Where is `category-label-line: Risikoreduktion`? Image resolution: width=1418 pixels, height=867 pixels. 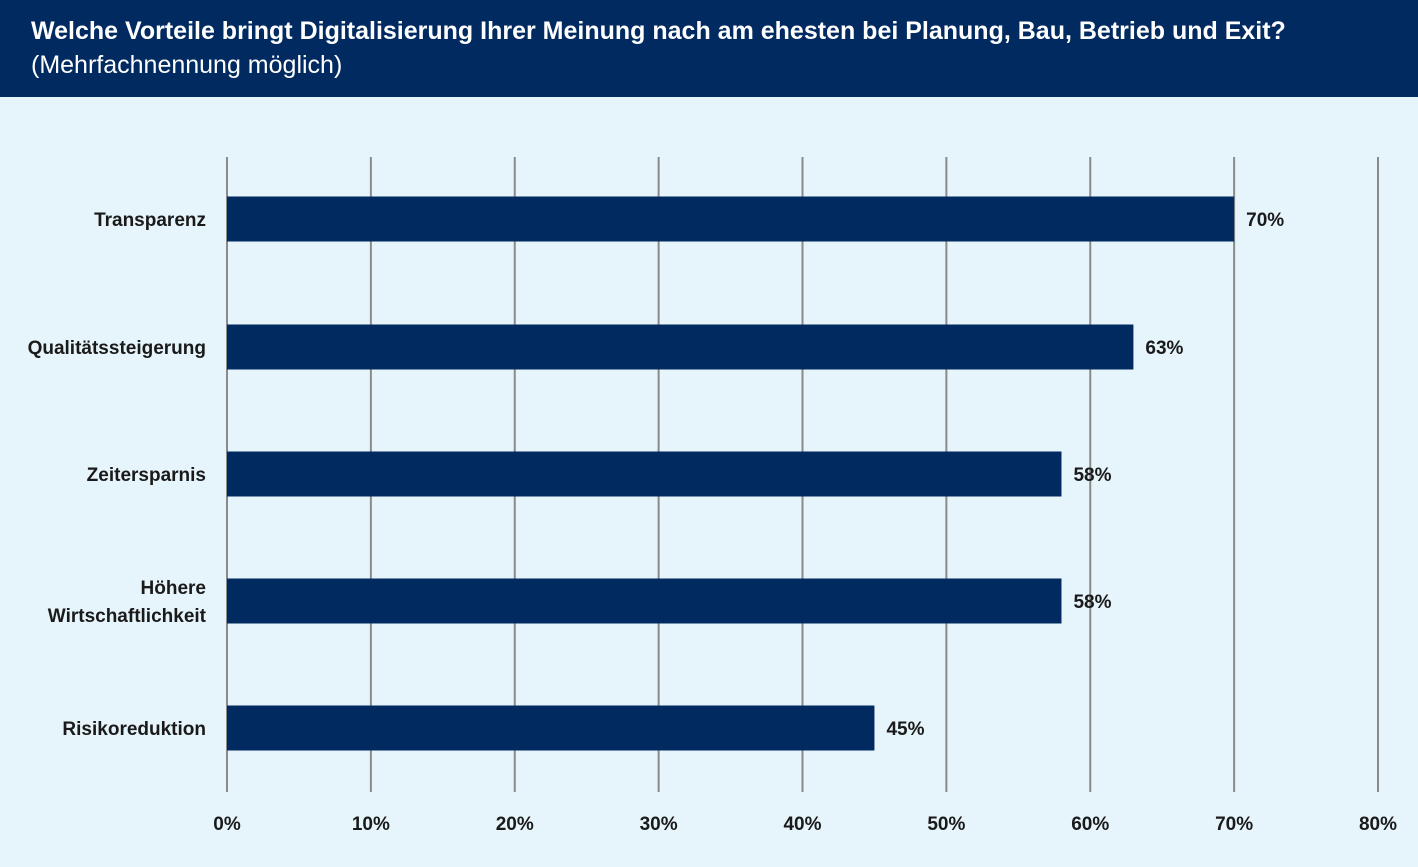 category-label-line: Risikoreduktion is located at coordinates (134, 729).